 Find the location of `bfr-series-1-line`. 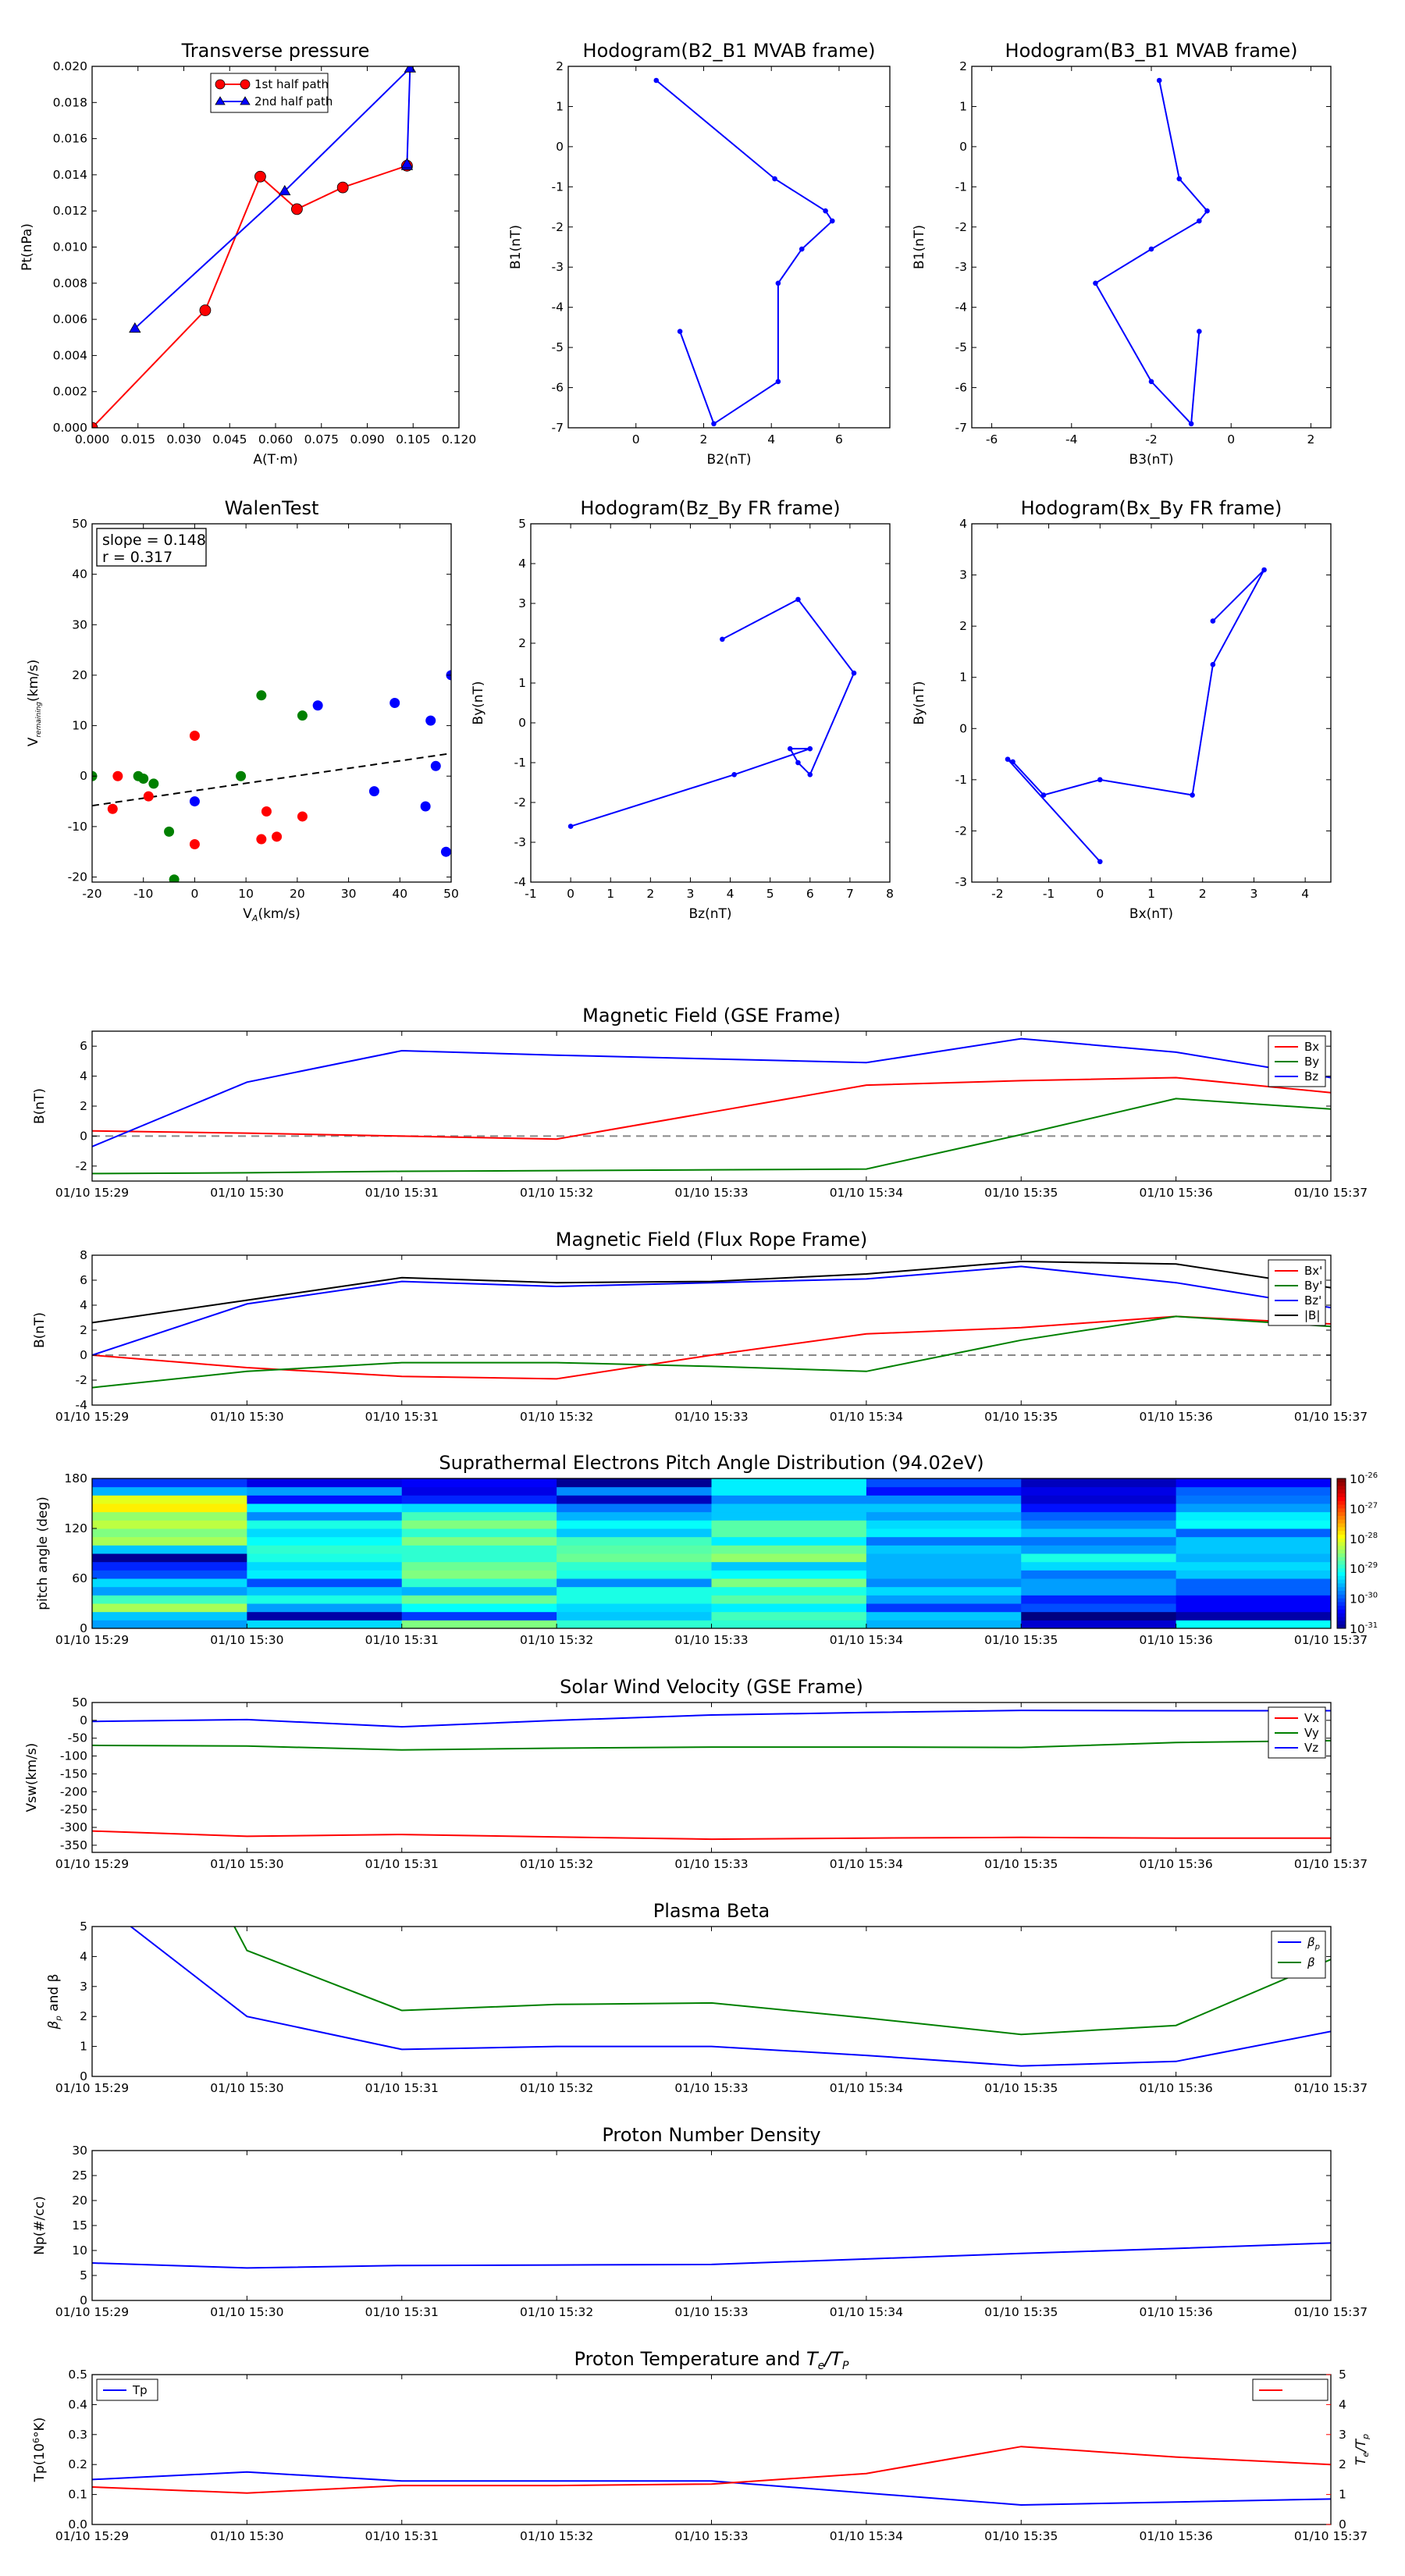

bfr-series-1-line is located at coordinates (712, 1352).